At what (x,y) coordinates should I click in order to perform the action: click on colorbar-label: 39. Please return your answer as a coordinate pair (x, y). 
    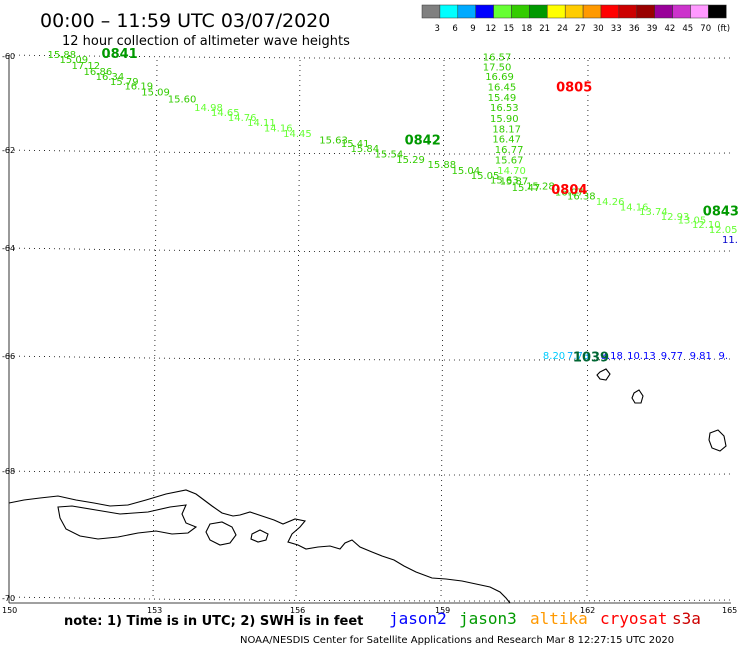
    Looking at the image, I should click on (652, 29).